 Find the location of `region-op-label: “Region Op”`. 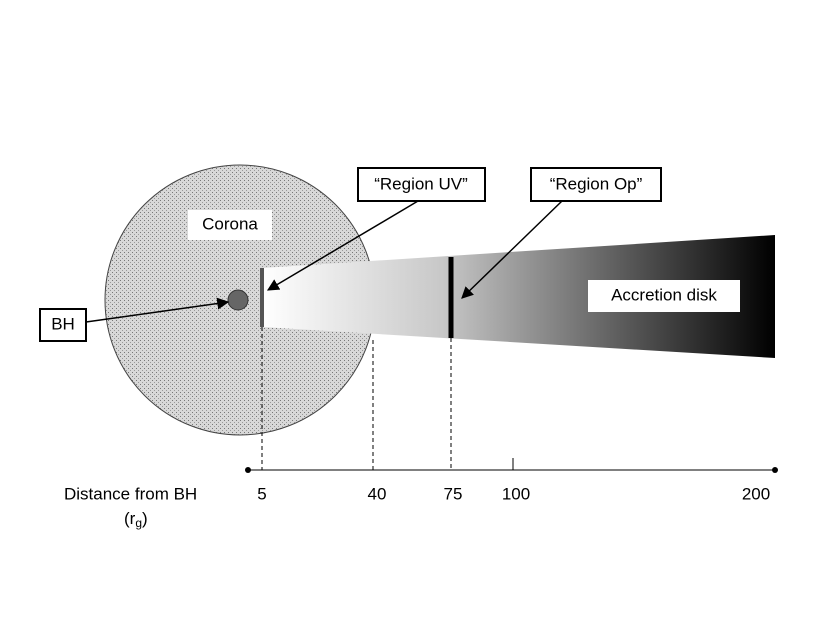

region-op-label: “Region Op” is located at coordinates (596, 183).